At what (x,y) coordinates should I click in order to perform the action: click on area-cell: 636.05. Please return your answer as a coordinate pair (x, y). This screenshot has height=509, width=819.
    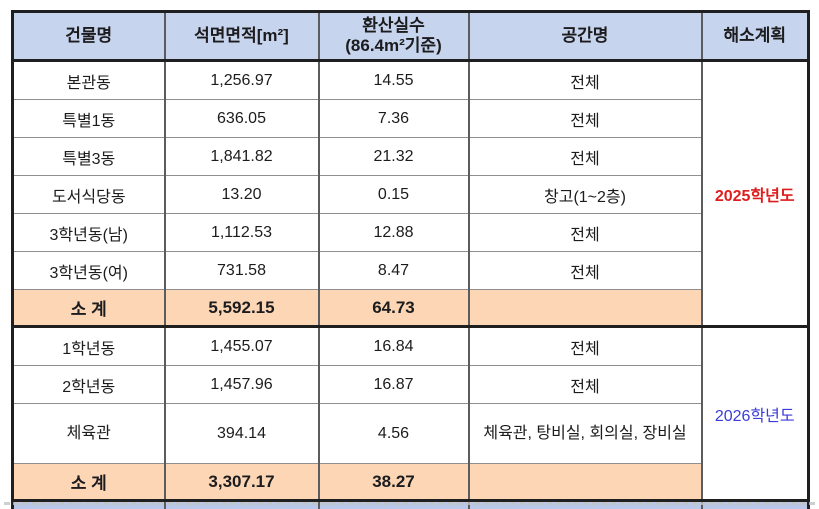
    Looking at the image, I should click on (241, 118).